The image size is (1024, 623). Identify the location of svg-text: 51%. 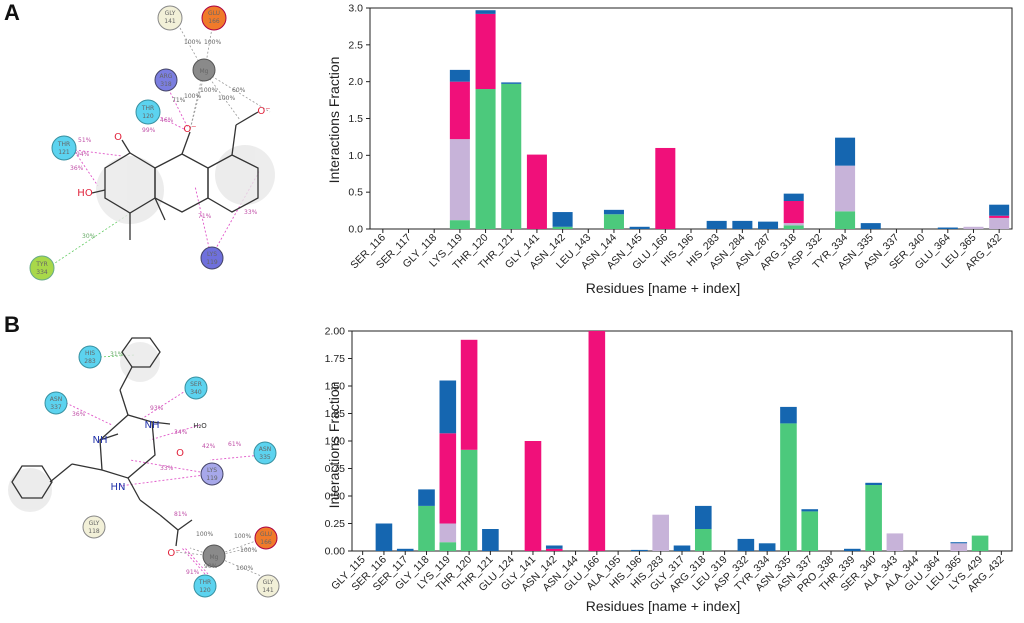
(85, 140).